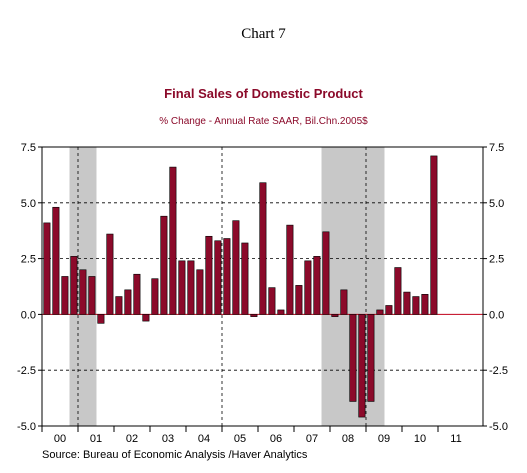  I want to click on x-tick-label: 11, so click(455, 439).